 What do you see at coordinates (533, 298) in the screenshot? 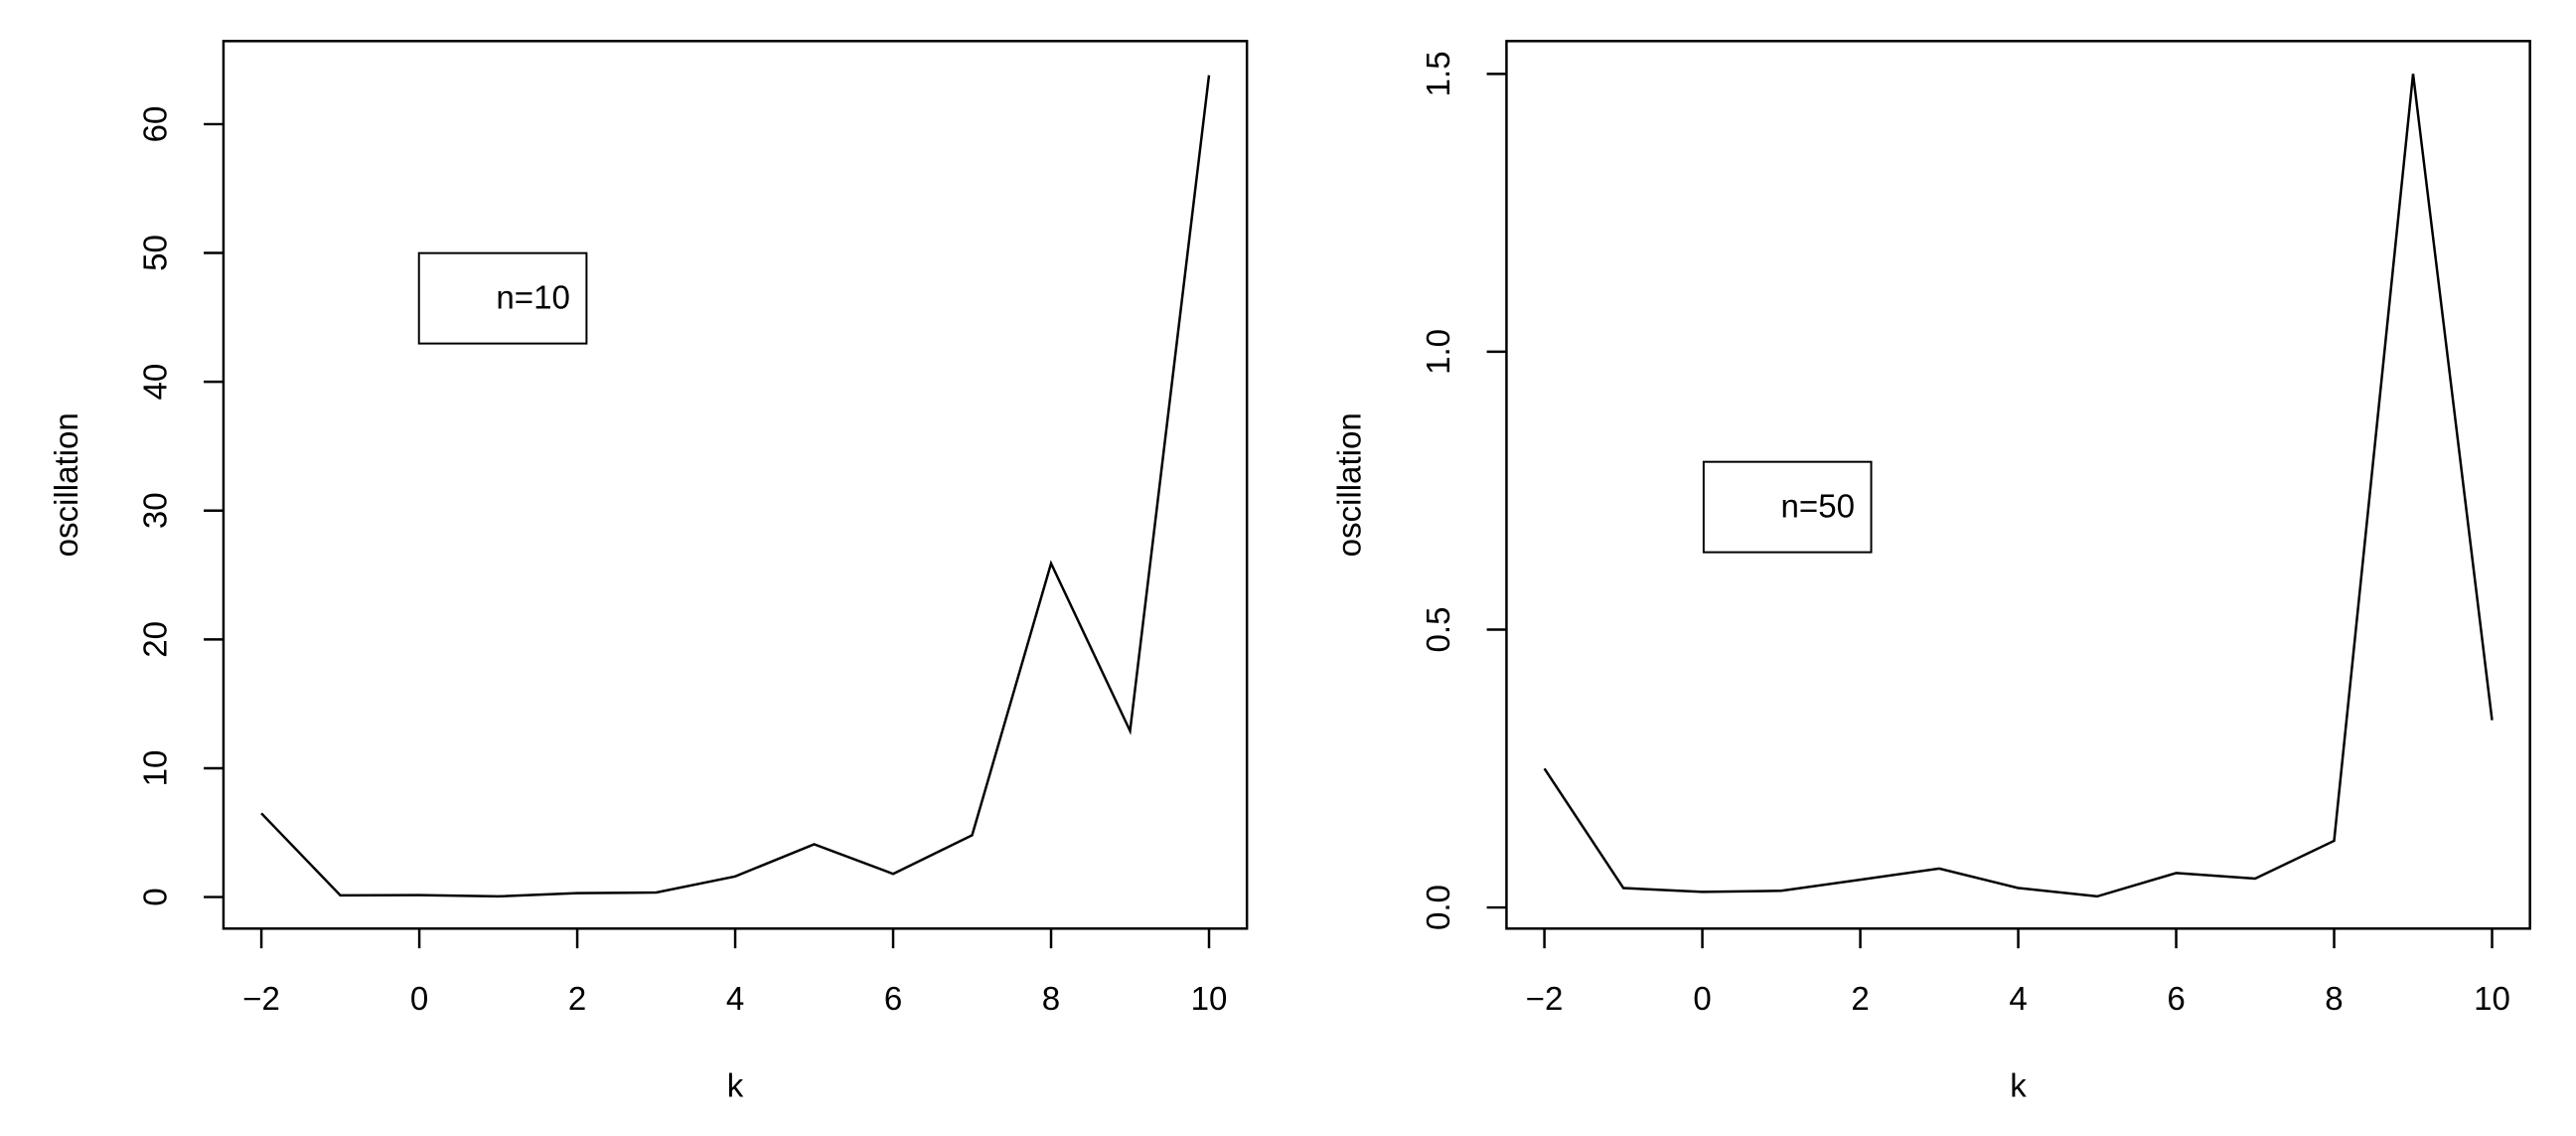
I see `legend-label: n=10` at bounding box center [533, 298].